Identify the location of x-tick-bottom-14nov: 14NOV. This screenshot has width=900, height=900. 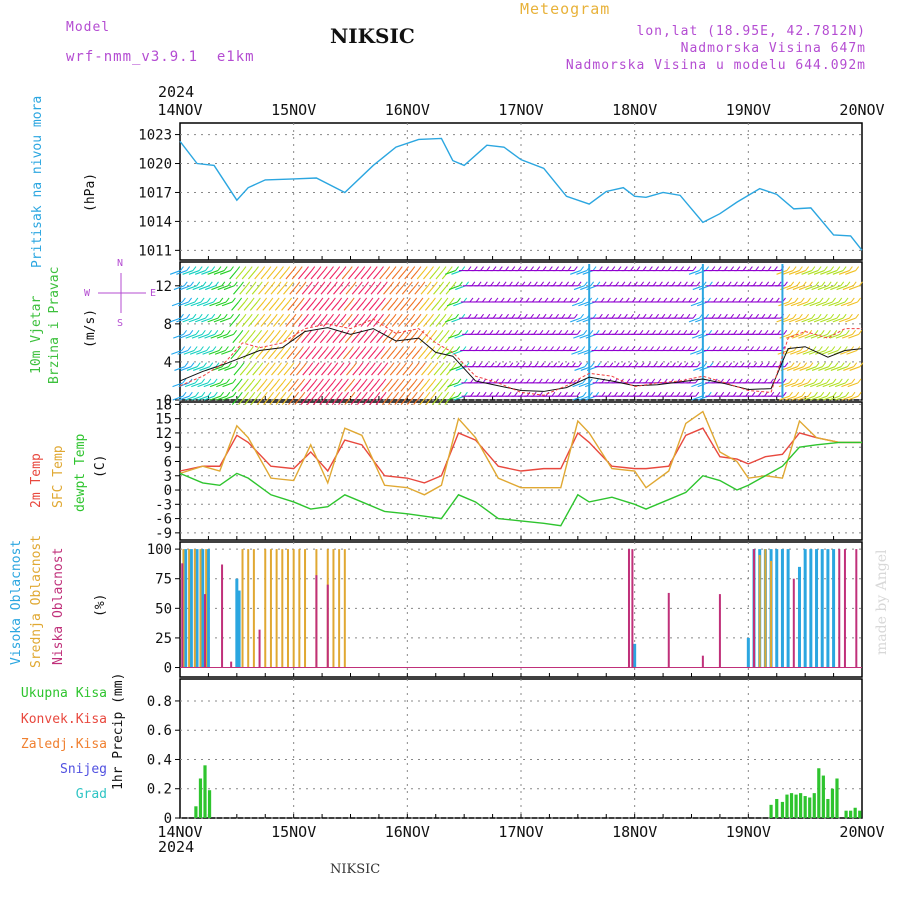
(179, 832).